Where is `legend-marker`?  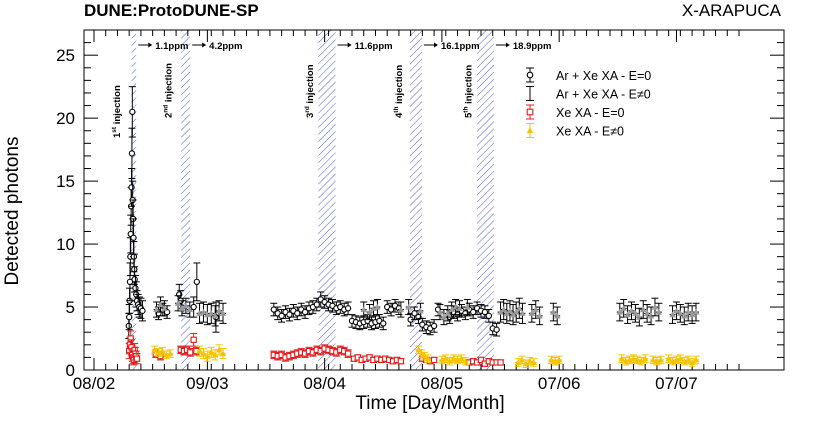 legend-marker is located at coordinates (530, 75).